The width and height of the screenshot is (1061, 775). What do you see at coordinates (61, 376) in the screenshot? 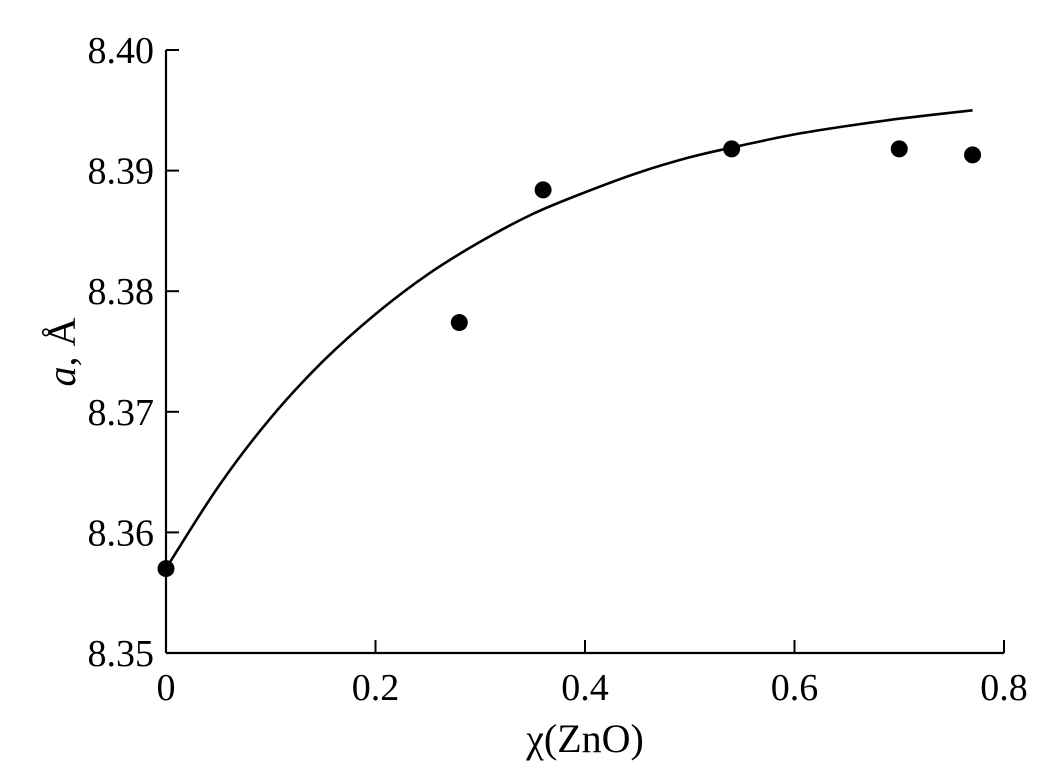
I see `y-axis-title-symbol: a` at bounding box center [61, 376].